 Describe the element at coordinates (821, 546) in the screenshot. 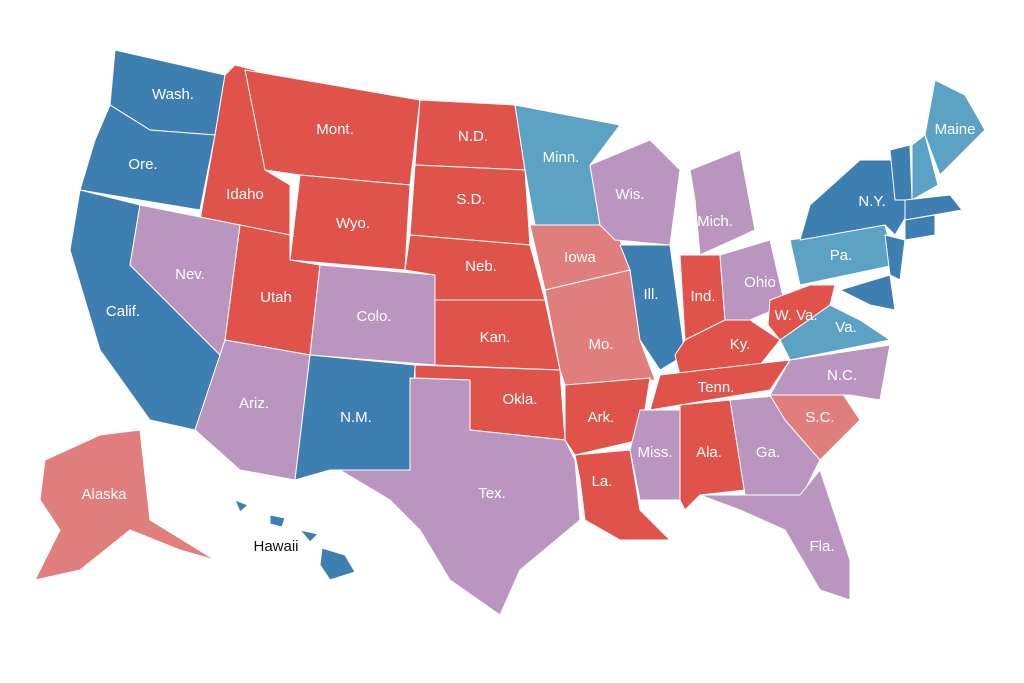

I see `state-label: Fla.` at that location.